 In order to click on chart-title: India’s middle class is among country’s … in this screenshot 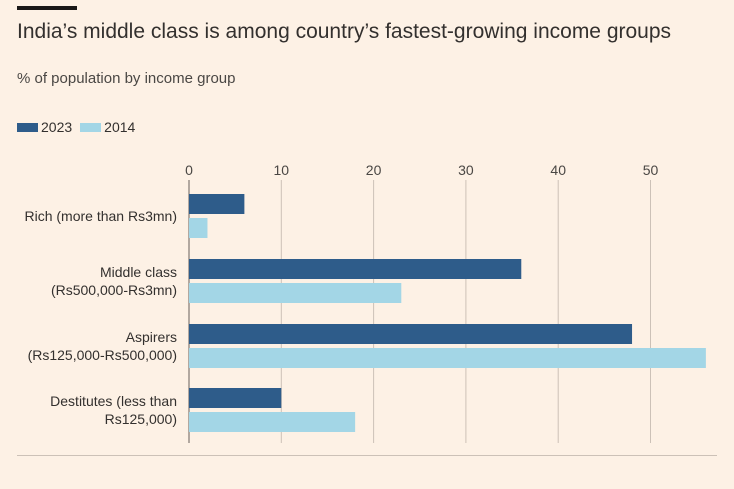, I will do `click(344, 31)`.